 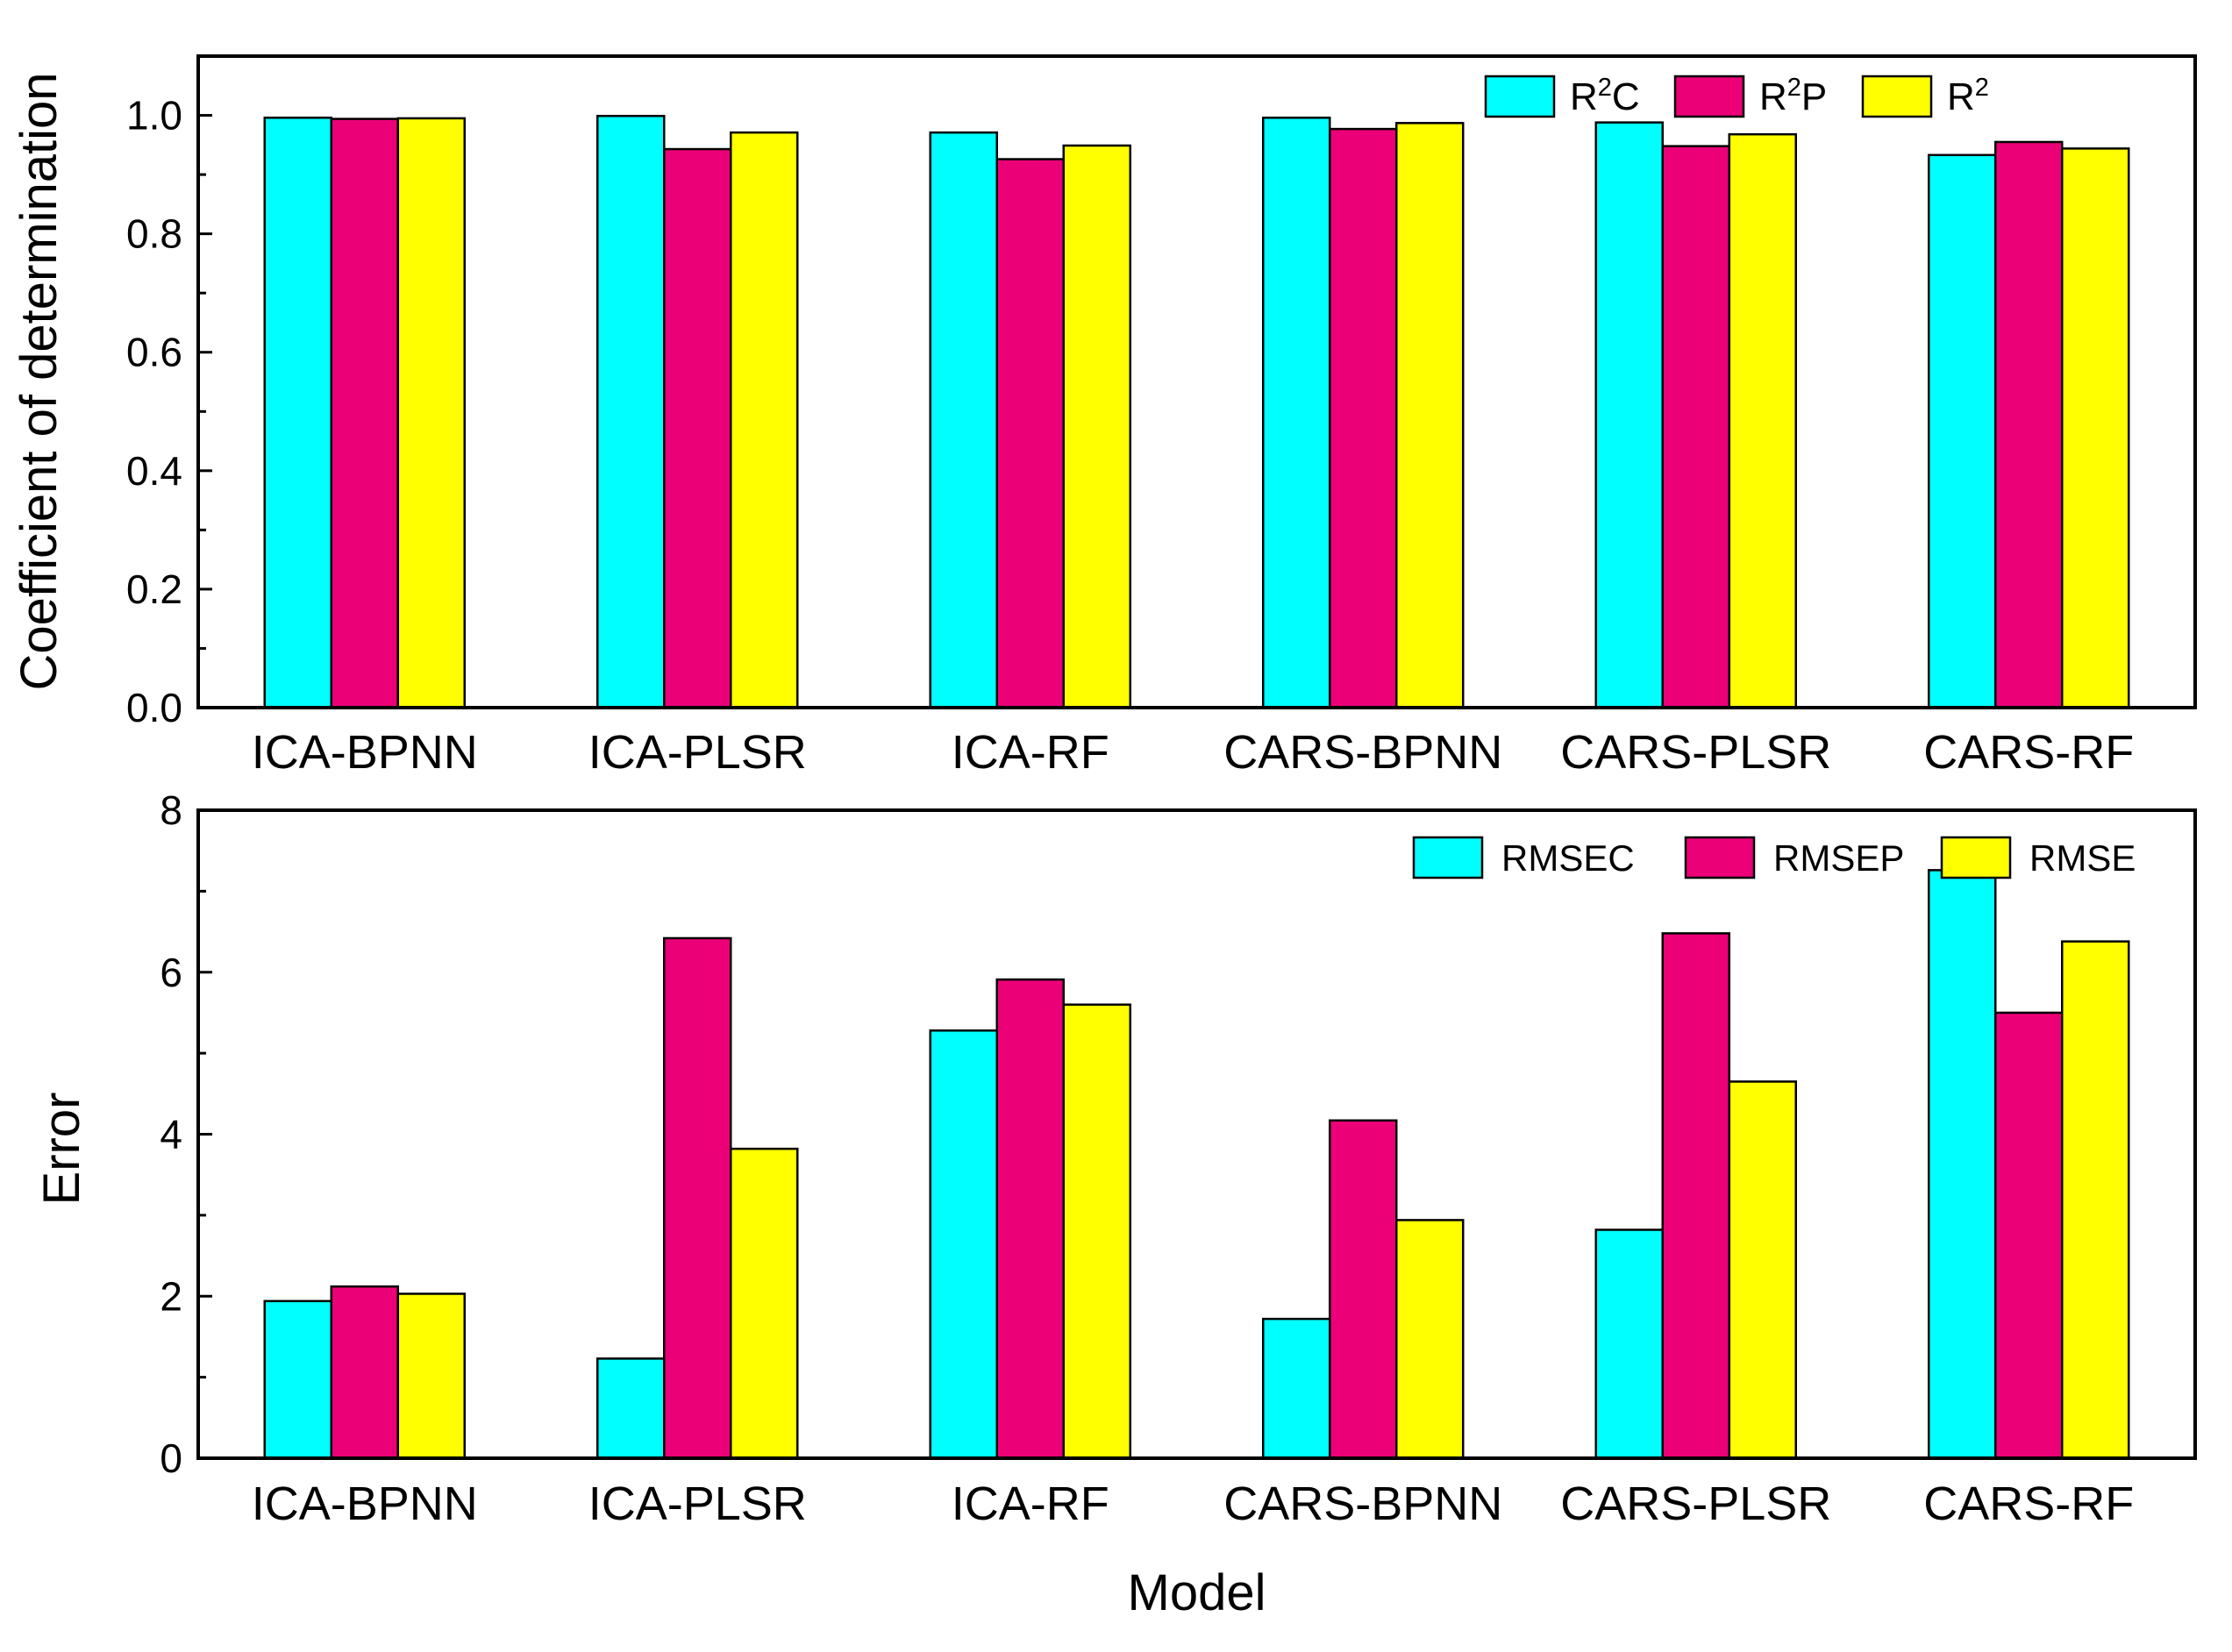 What do you see at coordinates (1762, 1270) in the screenshot?
I see `bar-rmse-cars-plsr` at bounding box center [1762, 1270].